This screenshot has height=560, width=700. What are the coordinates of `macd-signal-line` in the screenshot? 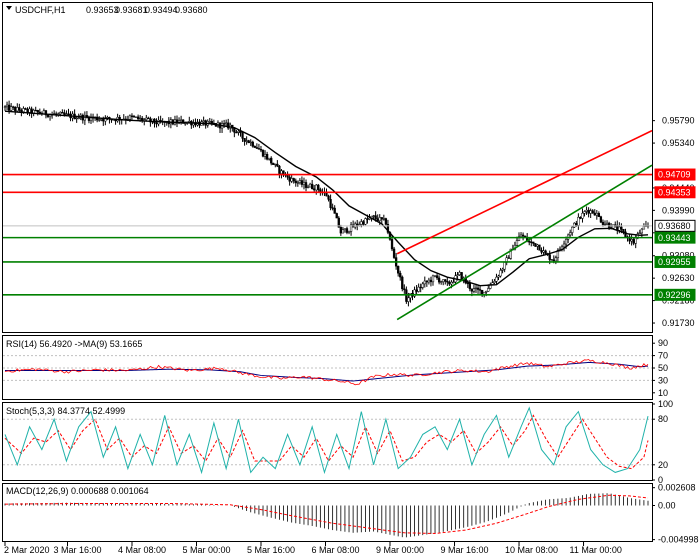 It's located at (326, 514).